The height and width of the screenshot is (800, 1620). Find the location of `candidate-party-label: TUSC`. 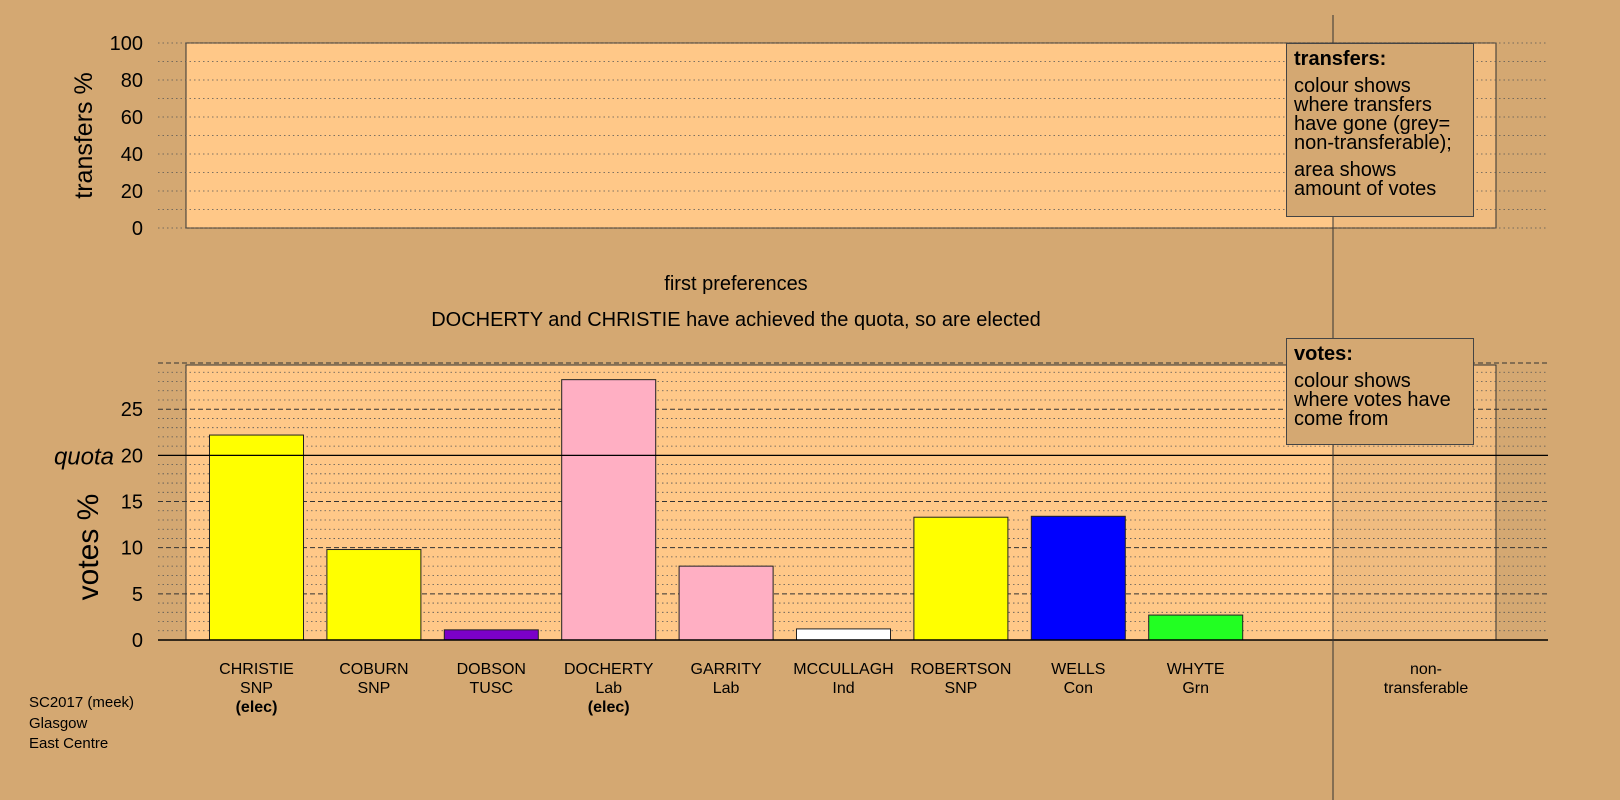

candidate-party-label: TUSC is located at coordinates (492, 688).